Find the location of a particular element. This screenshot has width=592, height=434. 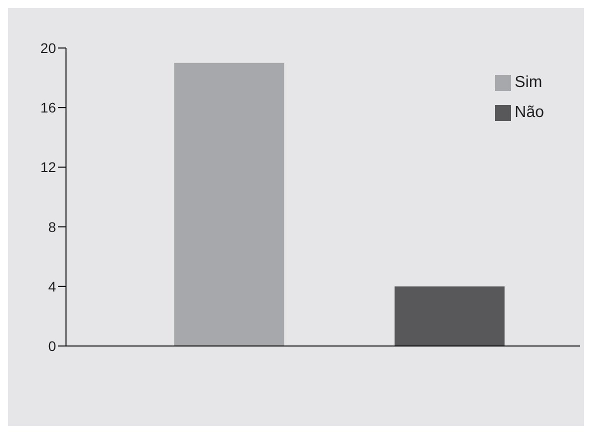

y-tick-label: 8 is located at coordinates (52, 226).